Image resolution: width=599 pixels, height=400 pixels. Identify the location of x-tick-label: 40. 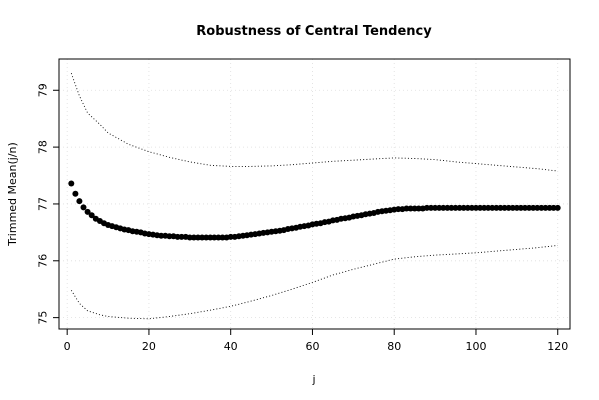
(231, 346).